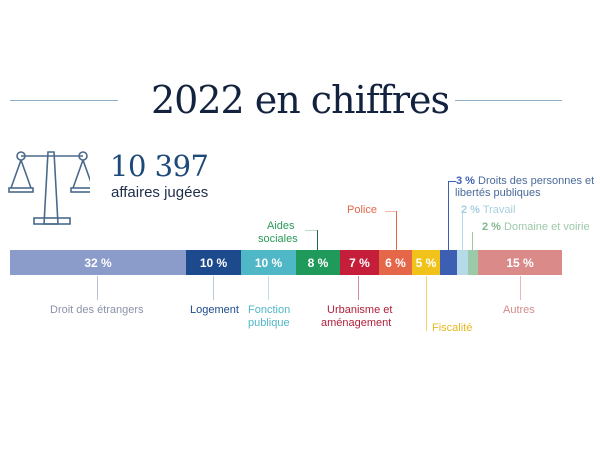 The height and width of the screenshot is (450, 600). Describe the element at coordinates (278, 239) in the screenshot. I see `label-aides-sociales-2: sociales` at that location.